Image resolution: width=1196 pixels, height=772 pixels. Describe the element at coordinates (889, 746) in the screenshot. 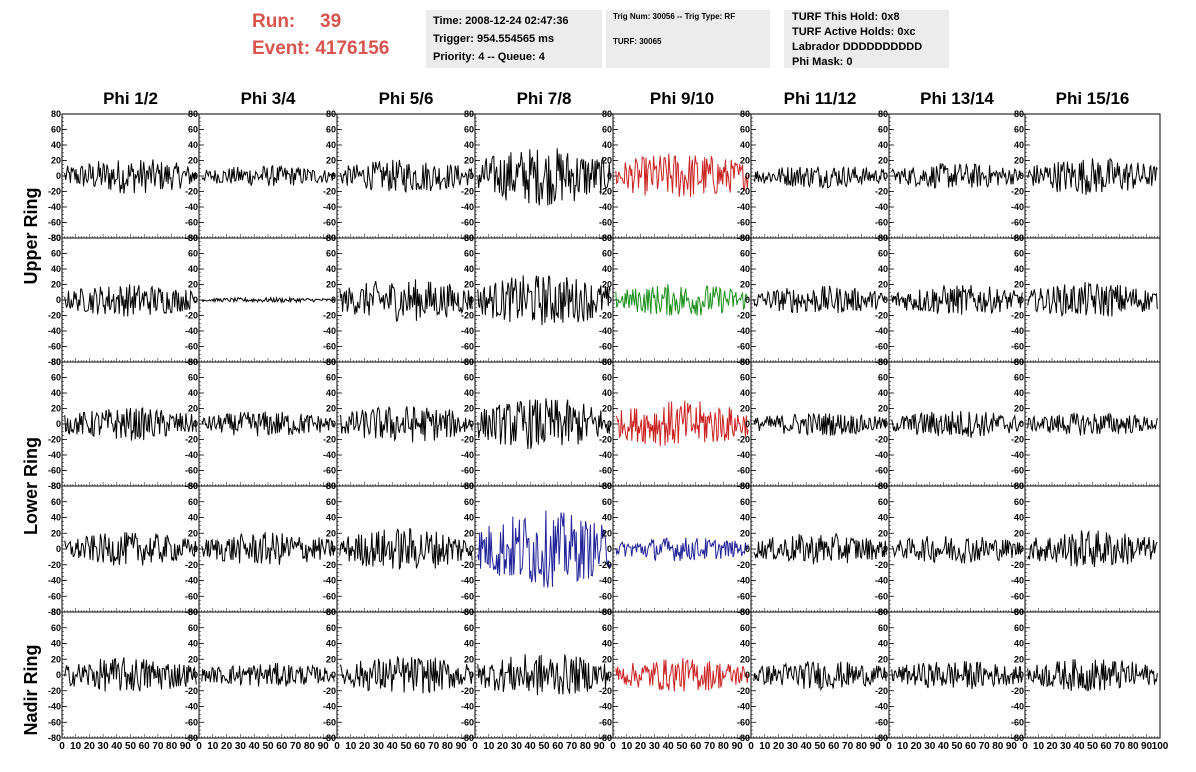

I see `x-tick-label: 0` at that location.